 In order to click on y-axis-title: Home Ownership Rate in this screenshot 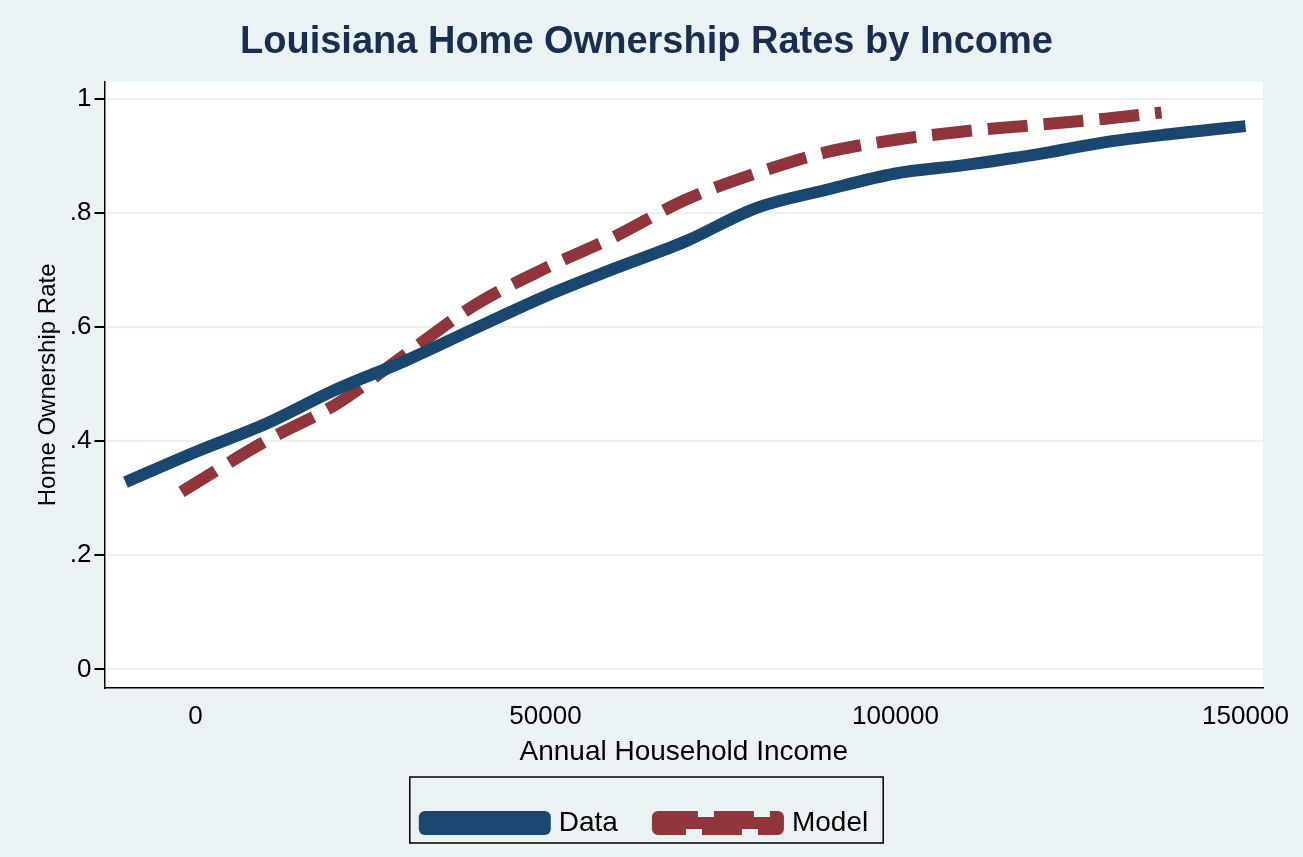, I will do `click(47, 385)`.